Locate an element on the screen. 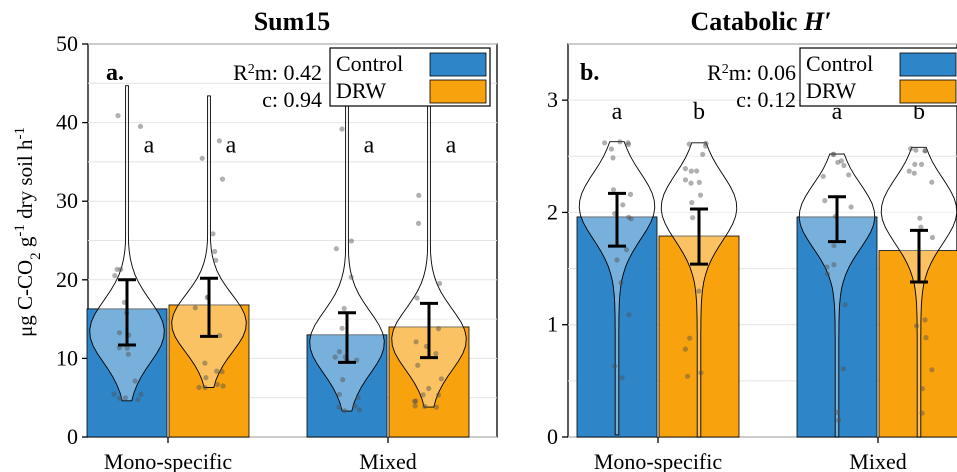 The width and height of the screenshot is (957, 472). c-stat: c: 0.12 is located at coordinates (766, 99).